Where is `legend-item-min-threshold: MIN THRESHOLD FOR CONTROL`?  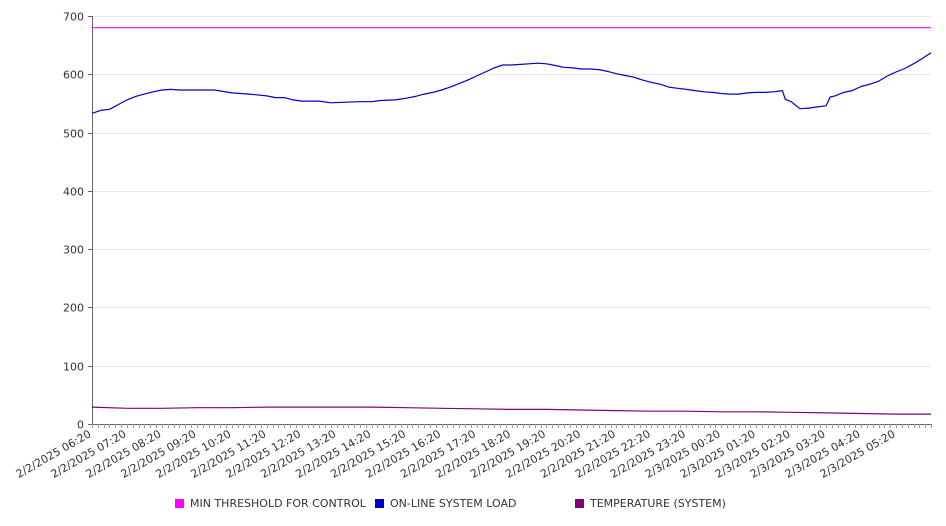 legend-item-min-threshold: MIN THRESHOLD FOR CONTROL is located at coordinates (270, 503).